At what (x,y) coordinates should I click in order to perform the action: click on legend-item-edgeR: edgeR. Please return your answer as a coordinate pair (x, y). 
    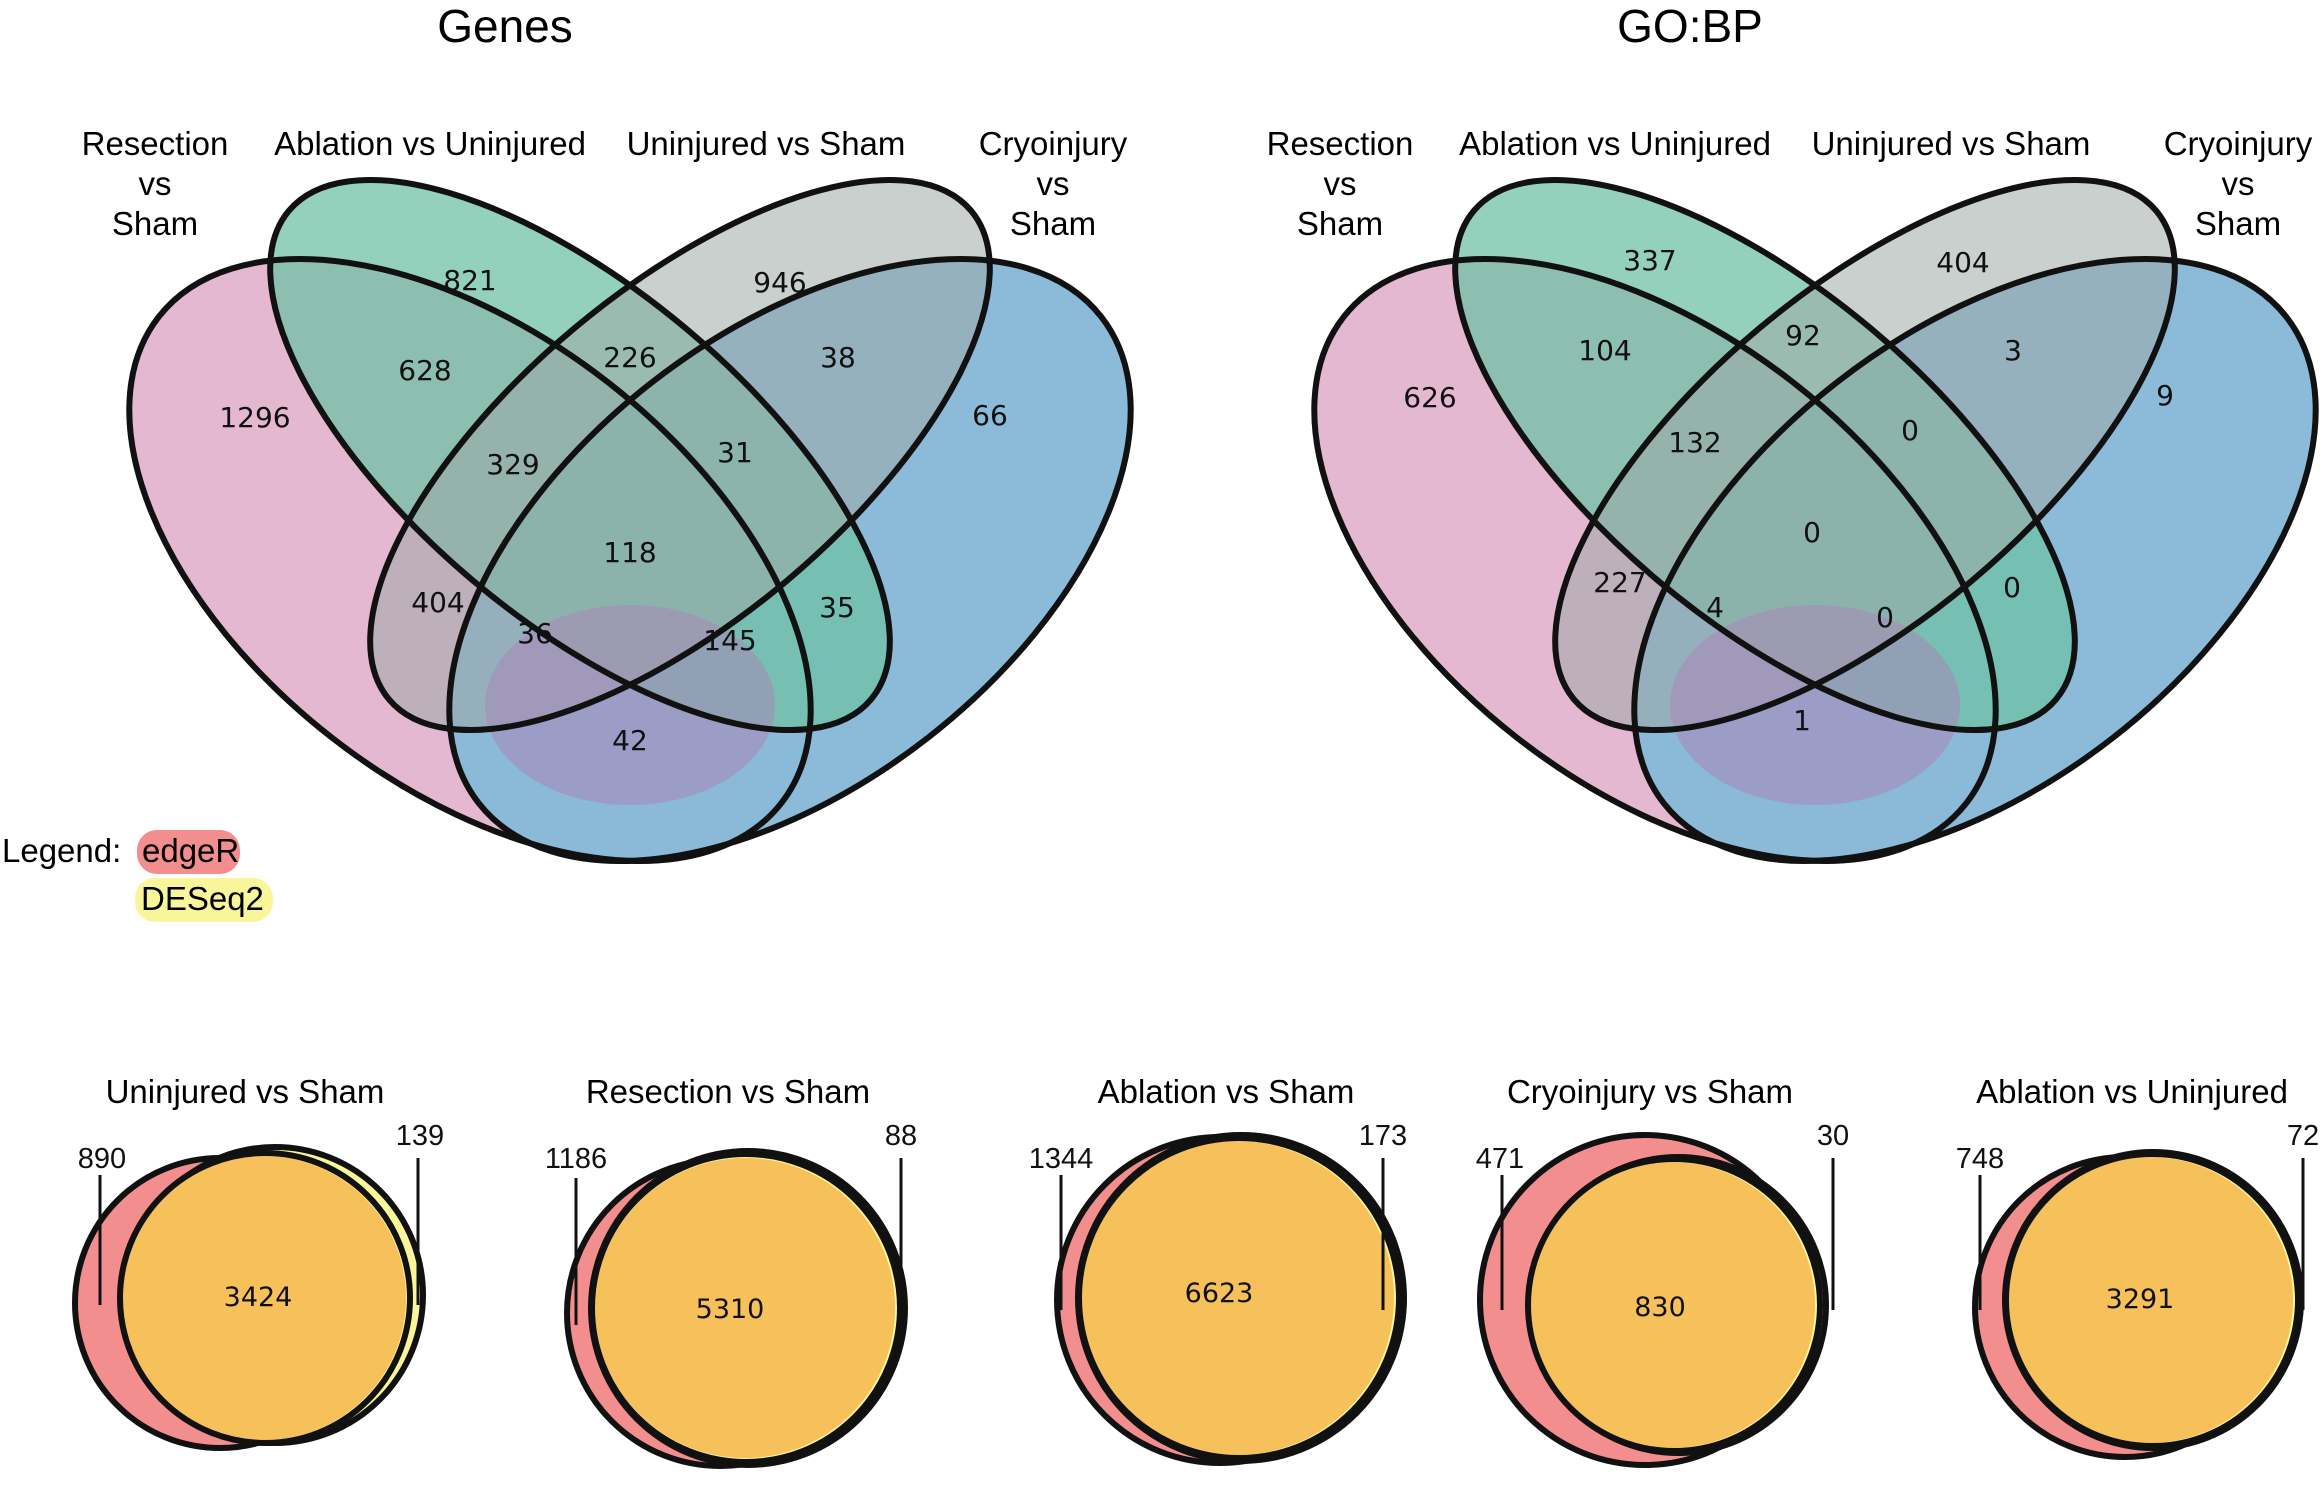
    Looking at the image, I should click on (190, 850).